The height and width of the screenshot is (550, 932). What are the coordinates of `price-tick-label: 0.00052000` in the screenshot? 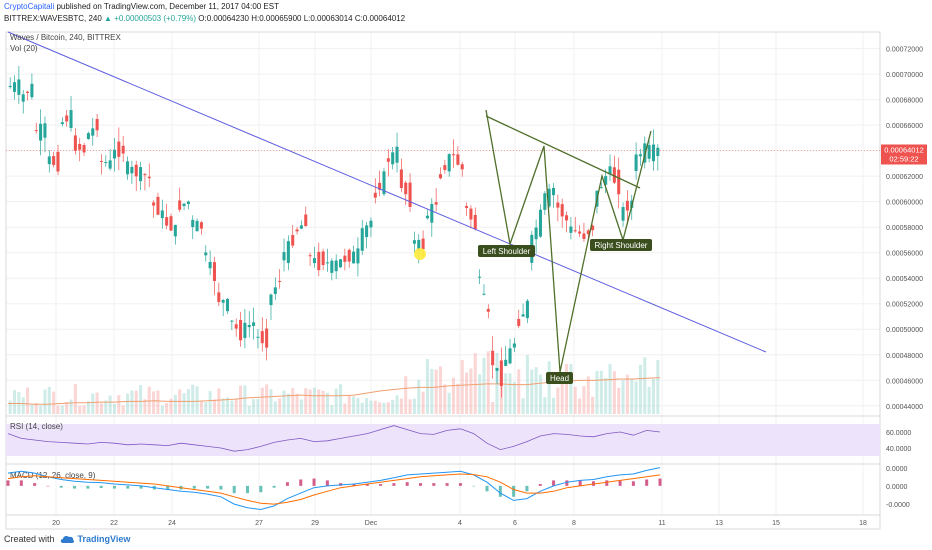 It's located at (904, 305).